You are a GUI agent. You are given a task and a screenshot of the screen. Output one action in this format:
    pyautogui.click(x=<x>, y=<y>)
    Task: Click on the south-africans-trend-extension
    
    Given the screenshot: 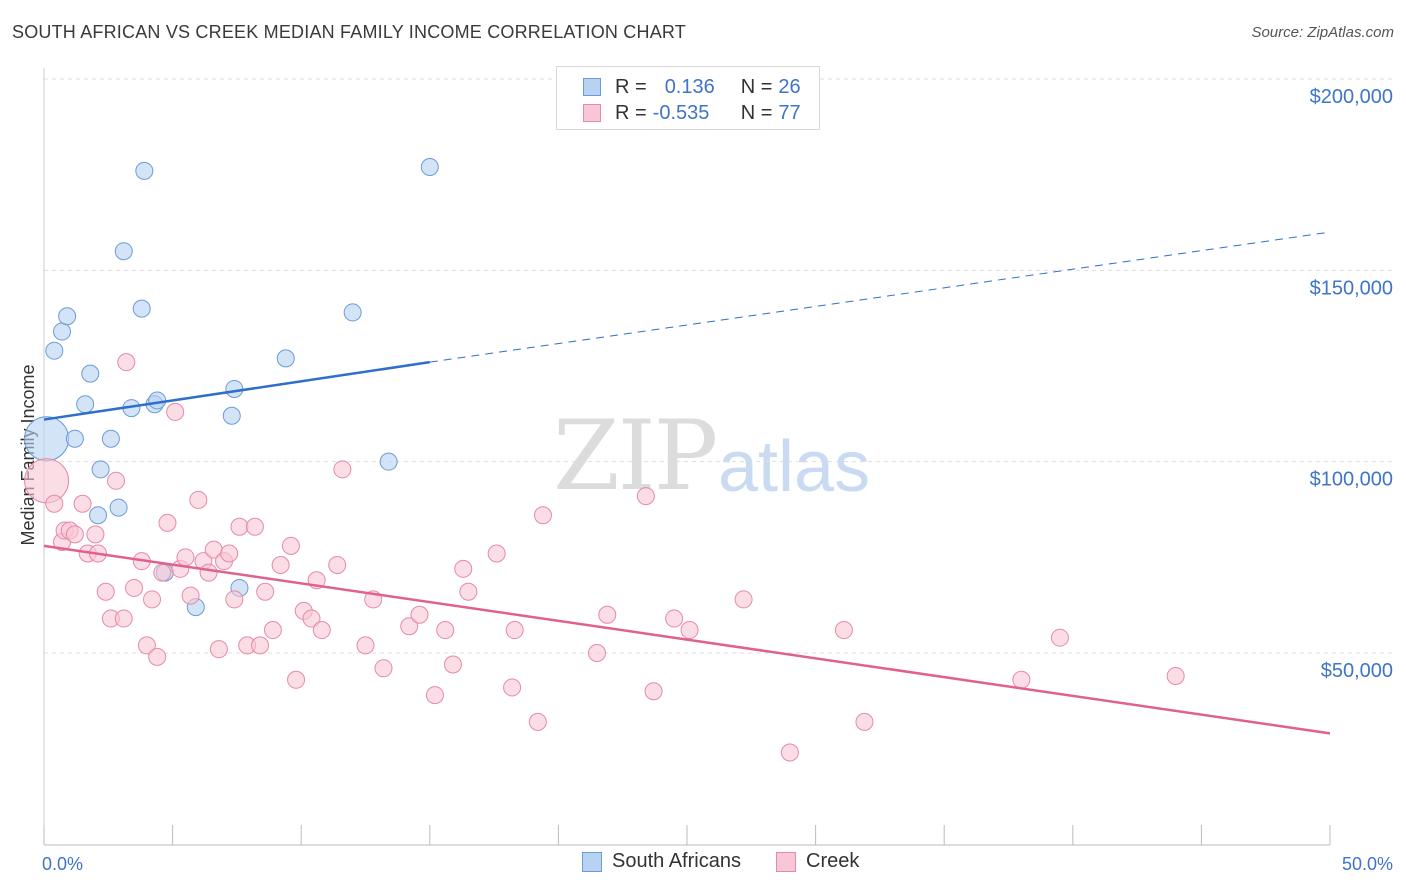 What is the action you would take?
    pyautogui.click(x=880, y=297)
    